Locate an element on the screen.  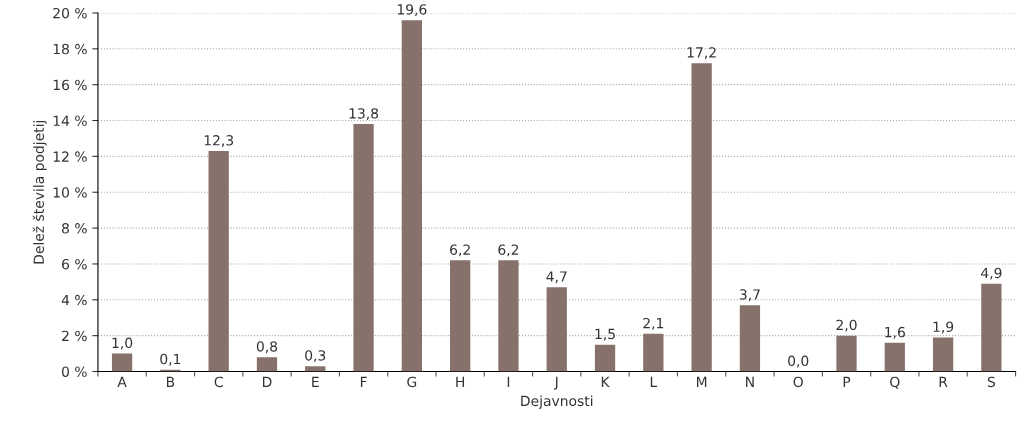
y-tick-label: 4 % is located at coordinates (74, 300).